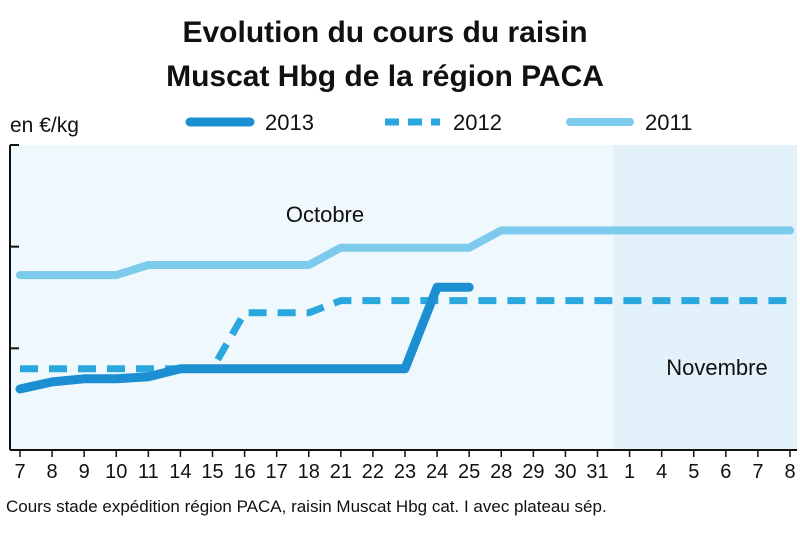  What do you see at coordinates (148, 472) in the screenshot?
I see `x-tick-label: 11` at bounding box center [148, 472].